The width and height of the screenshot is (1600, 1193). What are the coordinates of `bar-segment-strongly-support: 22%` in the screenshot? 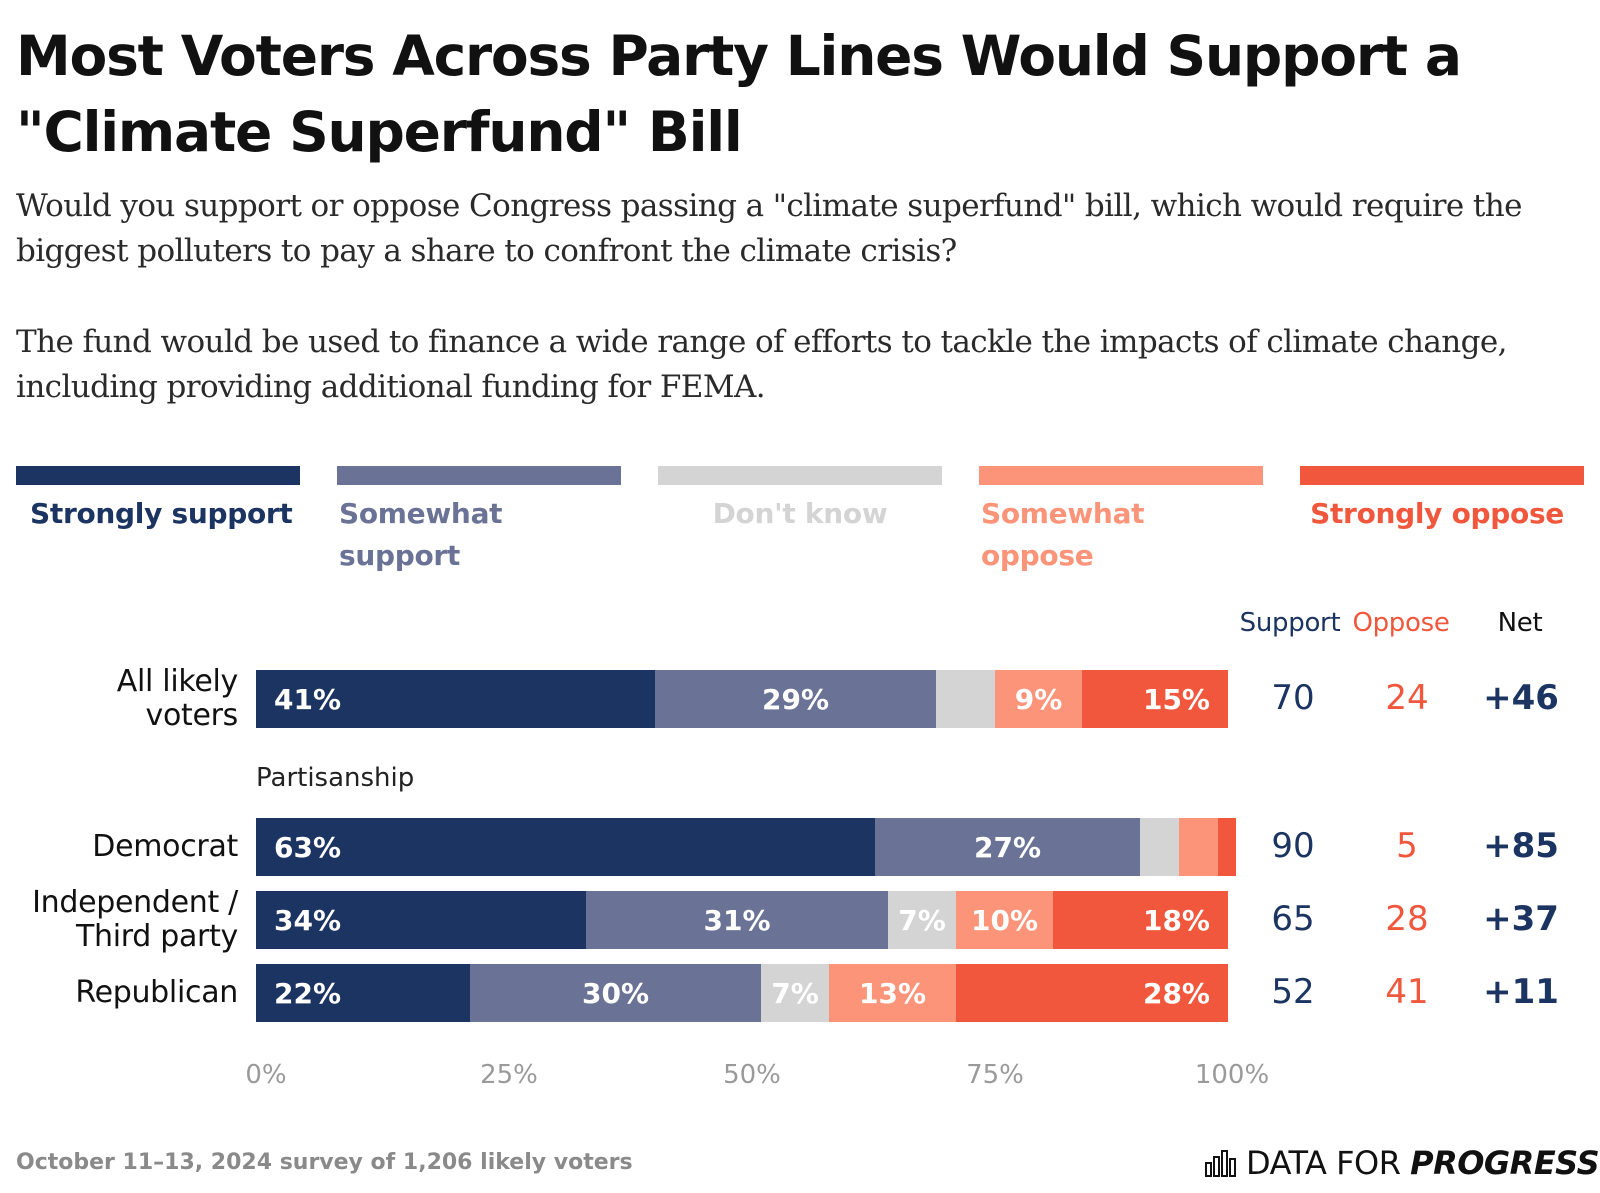 It's located at (363, 993).